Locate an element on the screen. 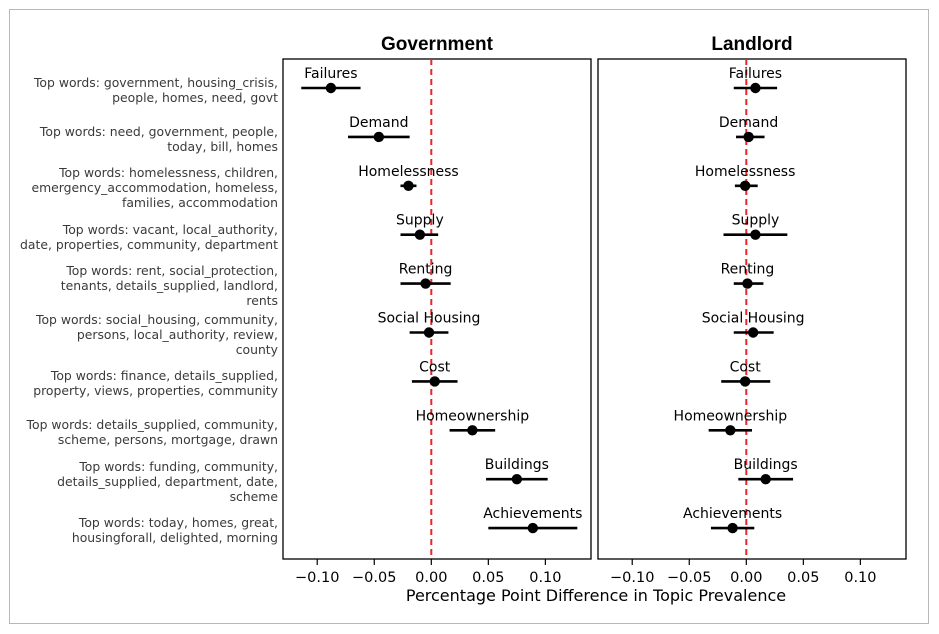  row-label-line: Top words: need, government, people, is located at coordinates (158, 131).